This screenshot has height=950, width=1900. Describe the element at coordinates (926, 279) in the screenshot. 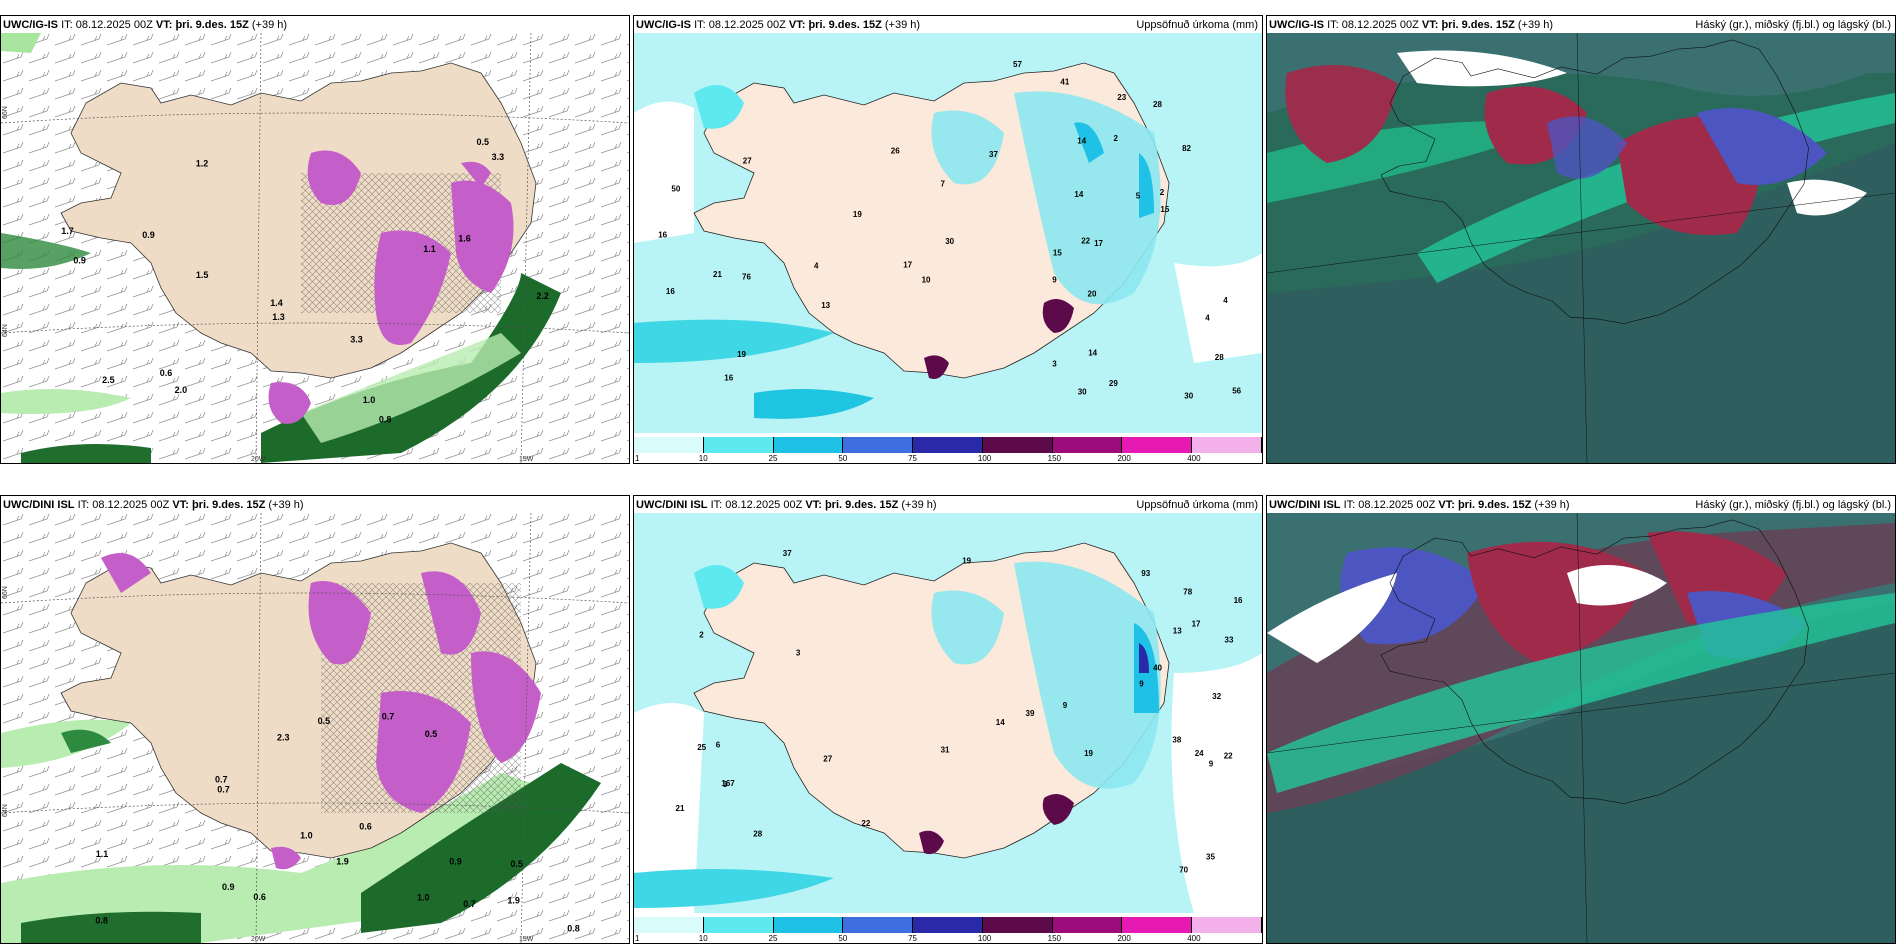

I see `value-label: 10` at that location.